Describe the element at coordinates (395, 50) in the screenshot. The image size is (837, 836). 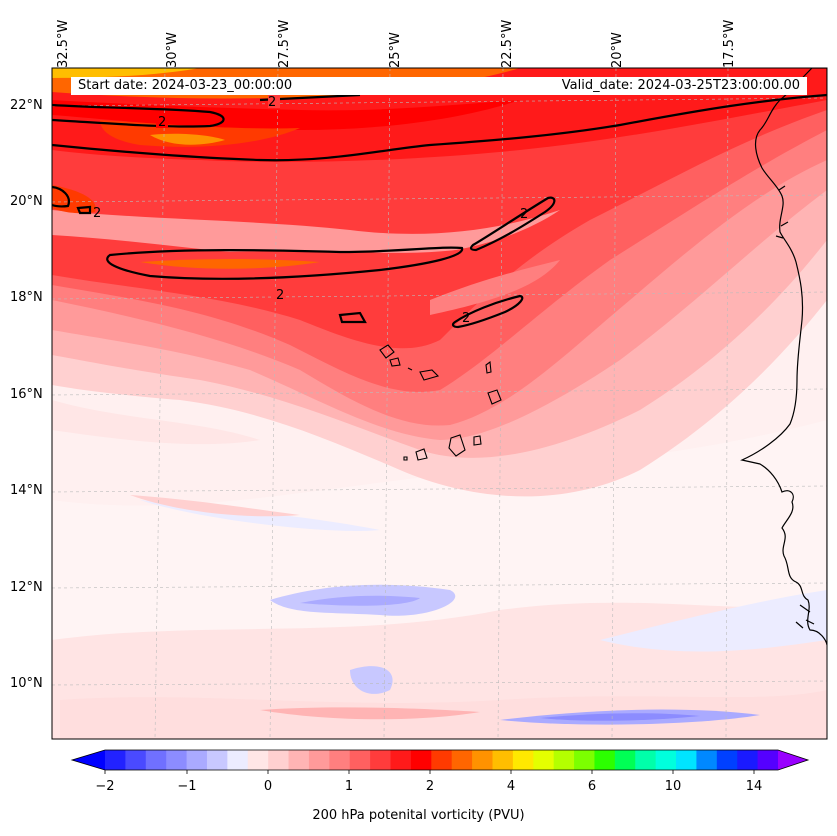
I see `lon-label: 25°W` at that location.